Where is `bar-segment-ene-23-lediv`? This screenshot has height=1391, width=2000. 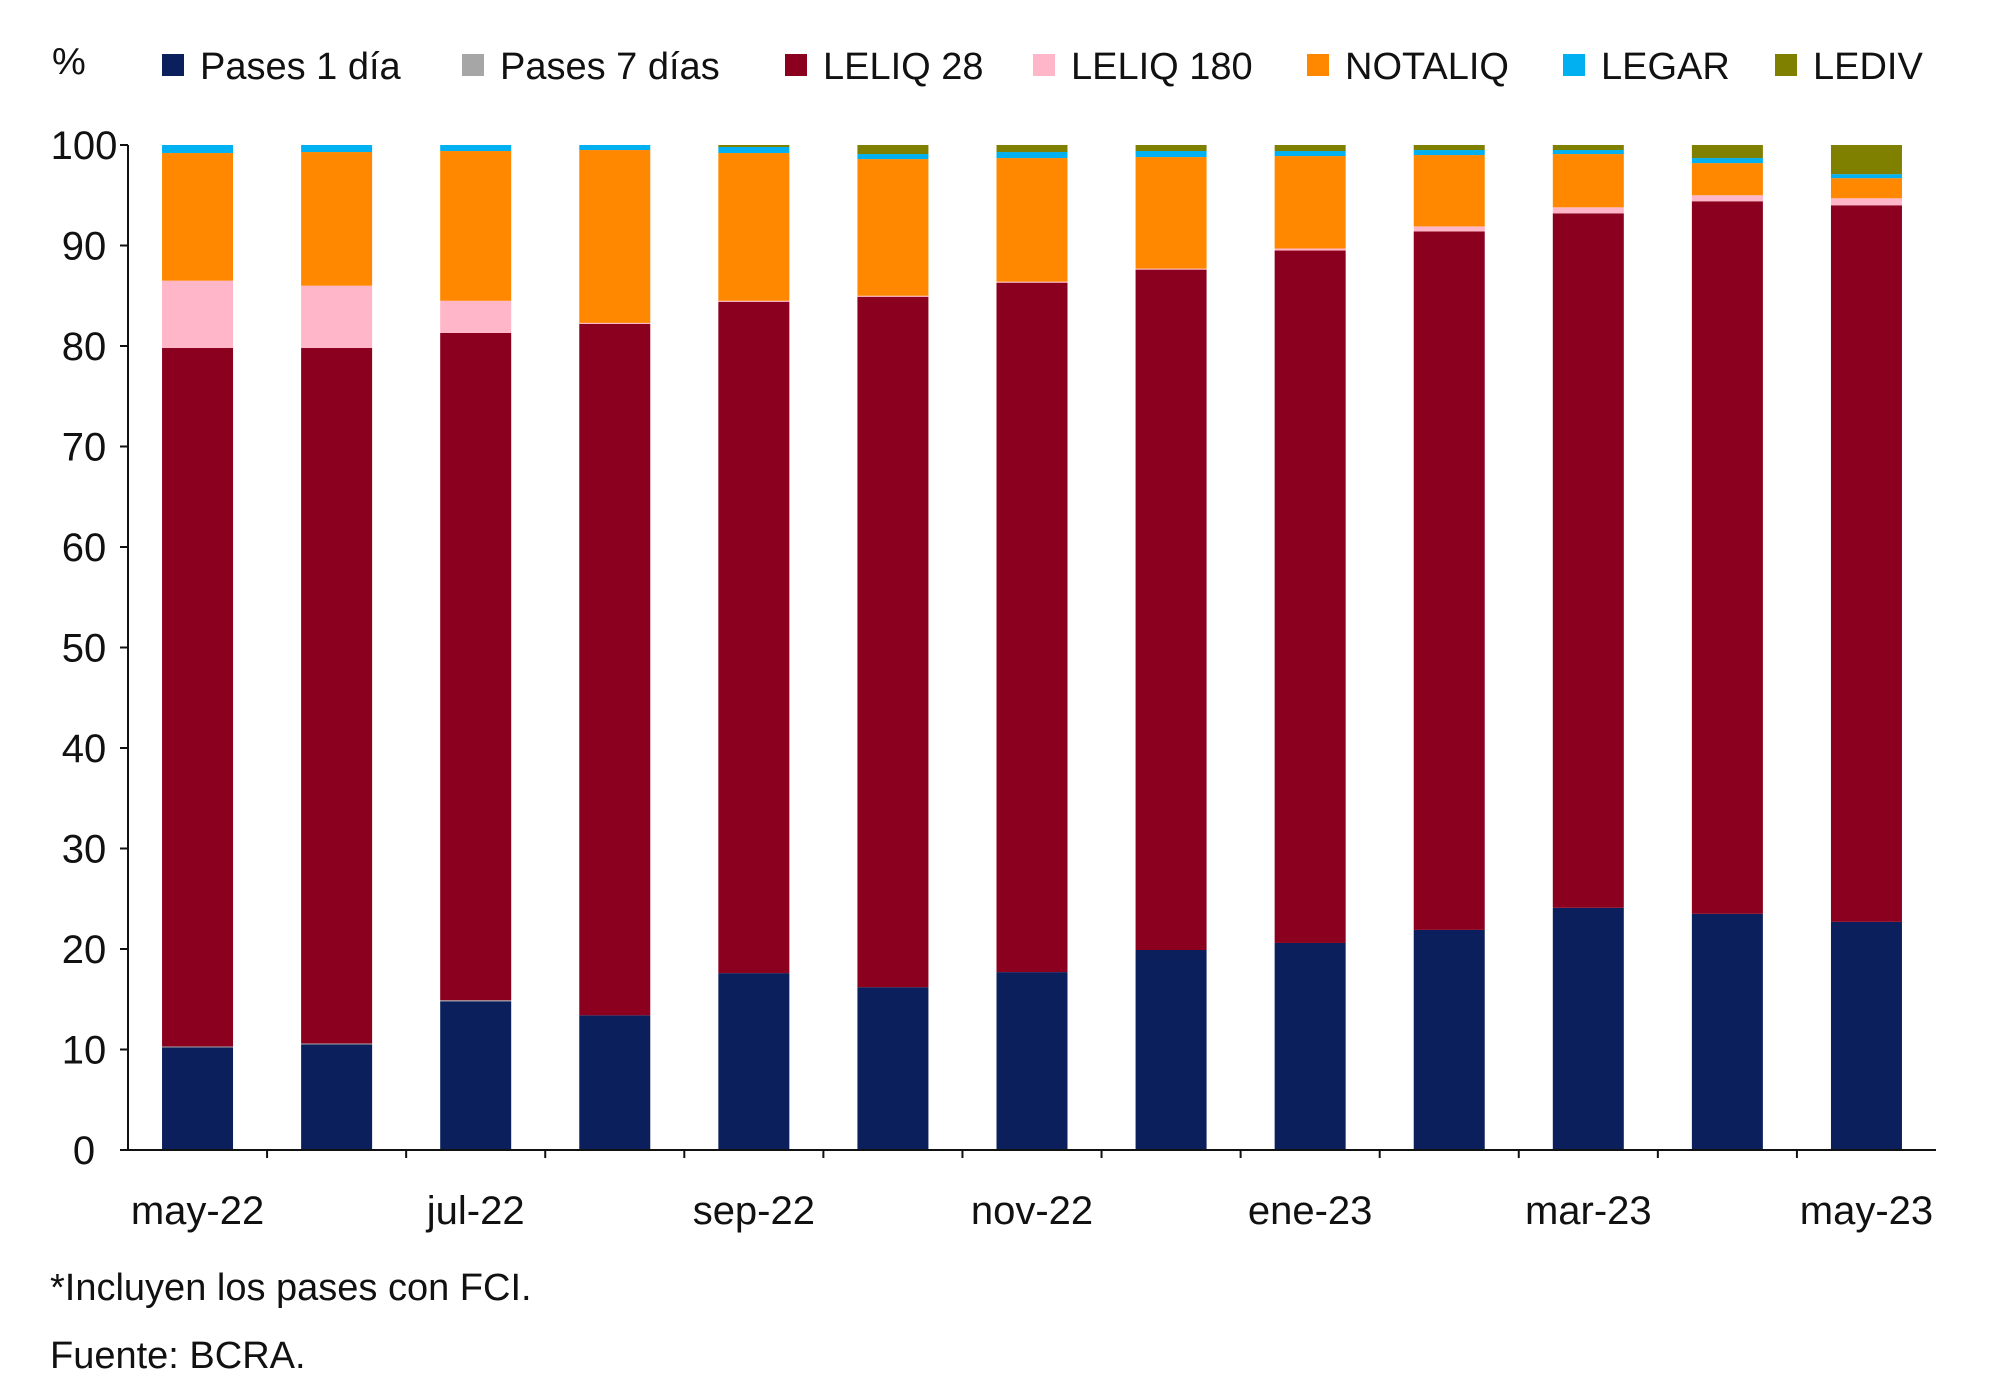 bar-segment-ene-23-lediv is located at coordinates (1310, 148).